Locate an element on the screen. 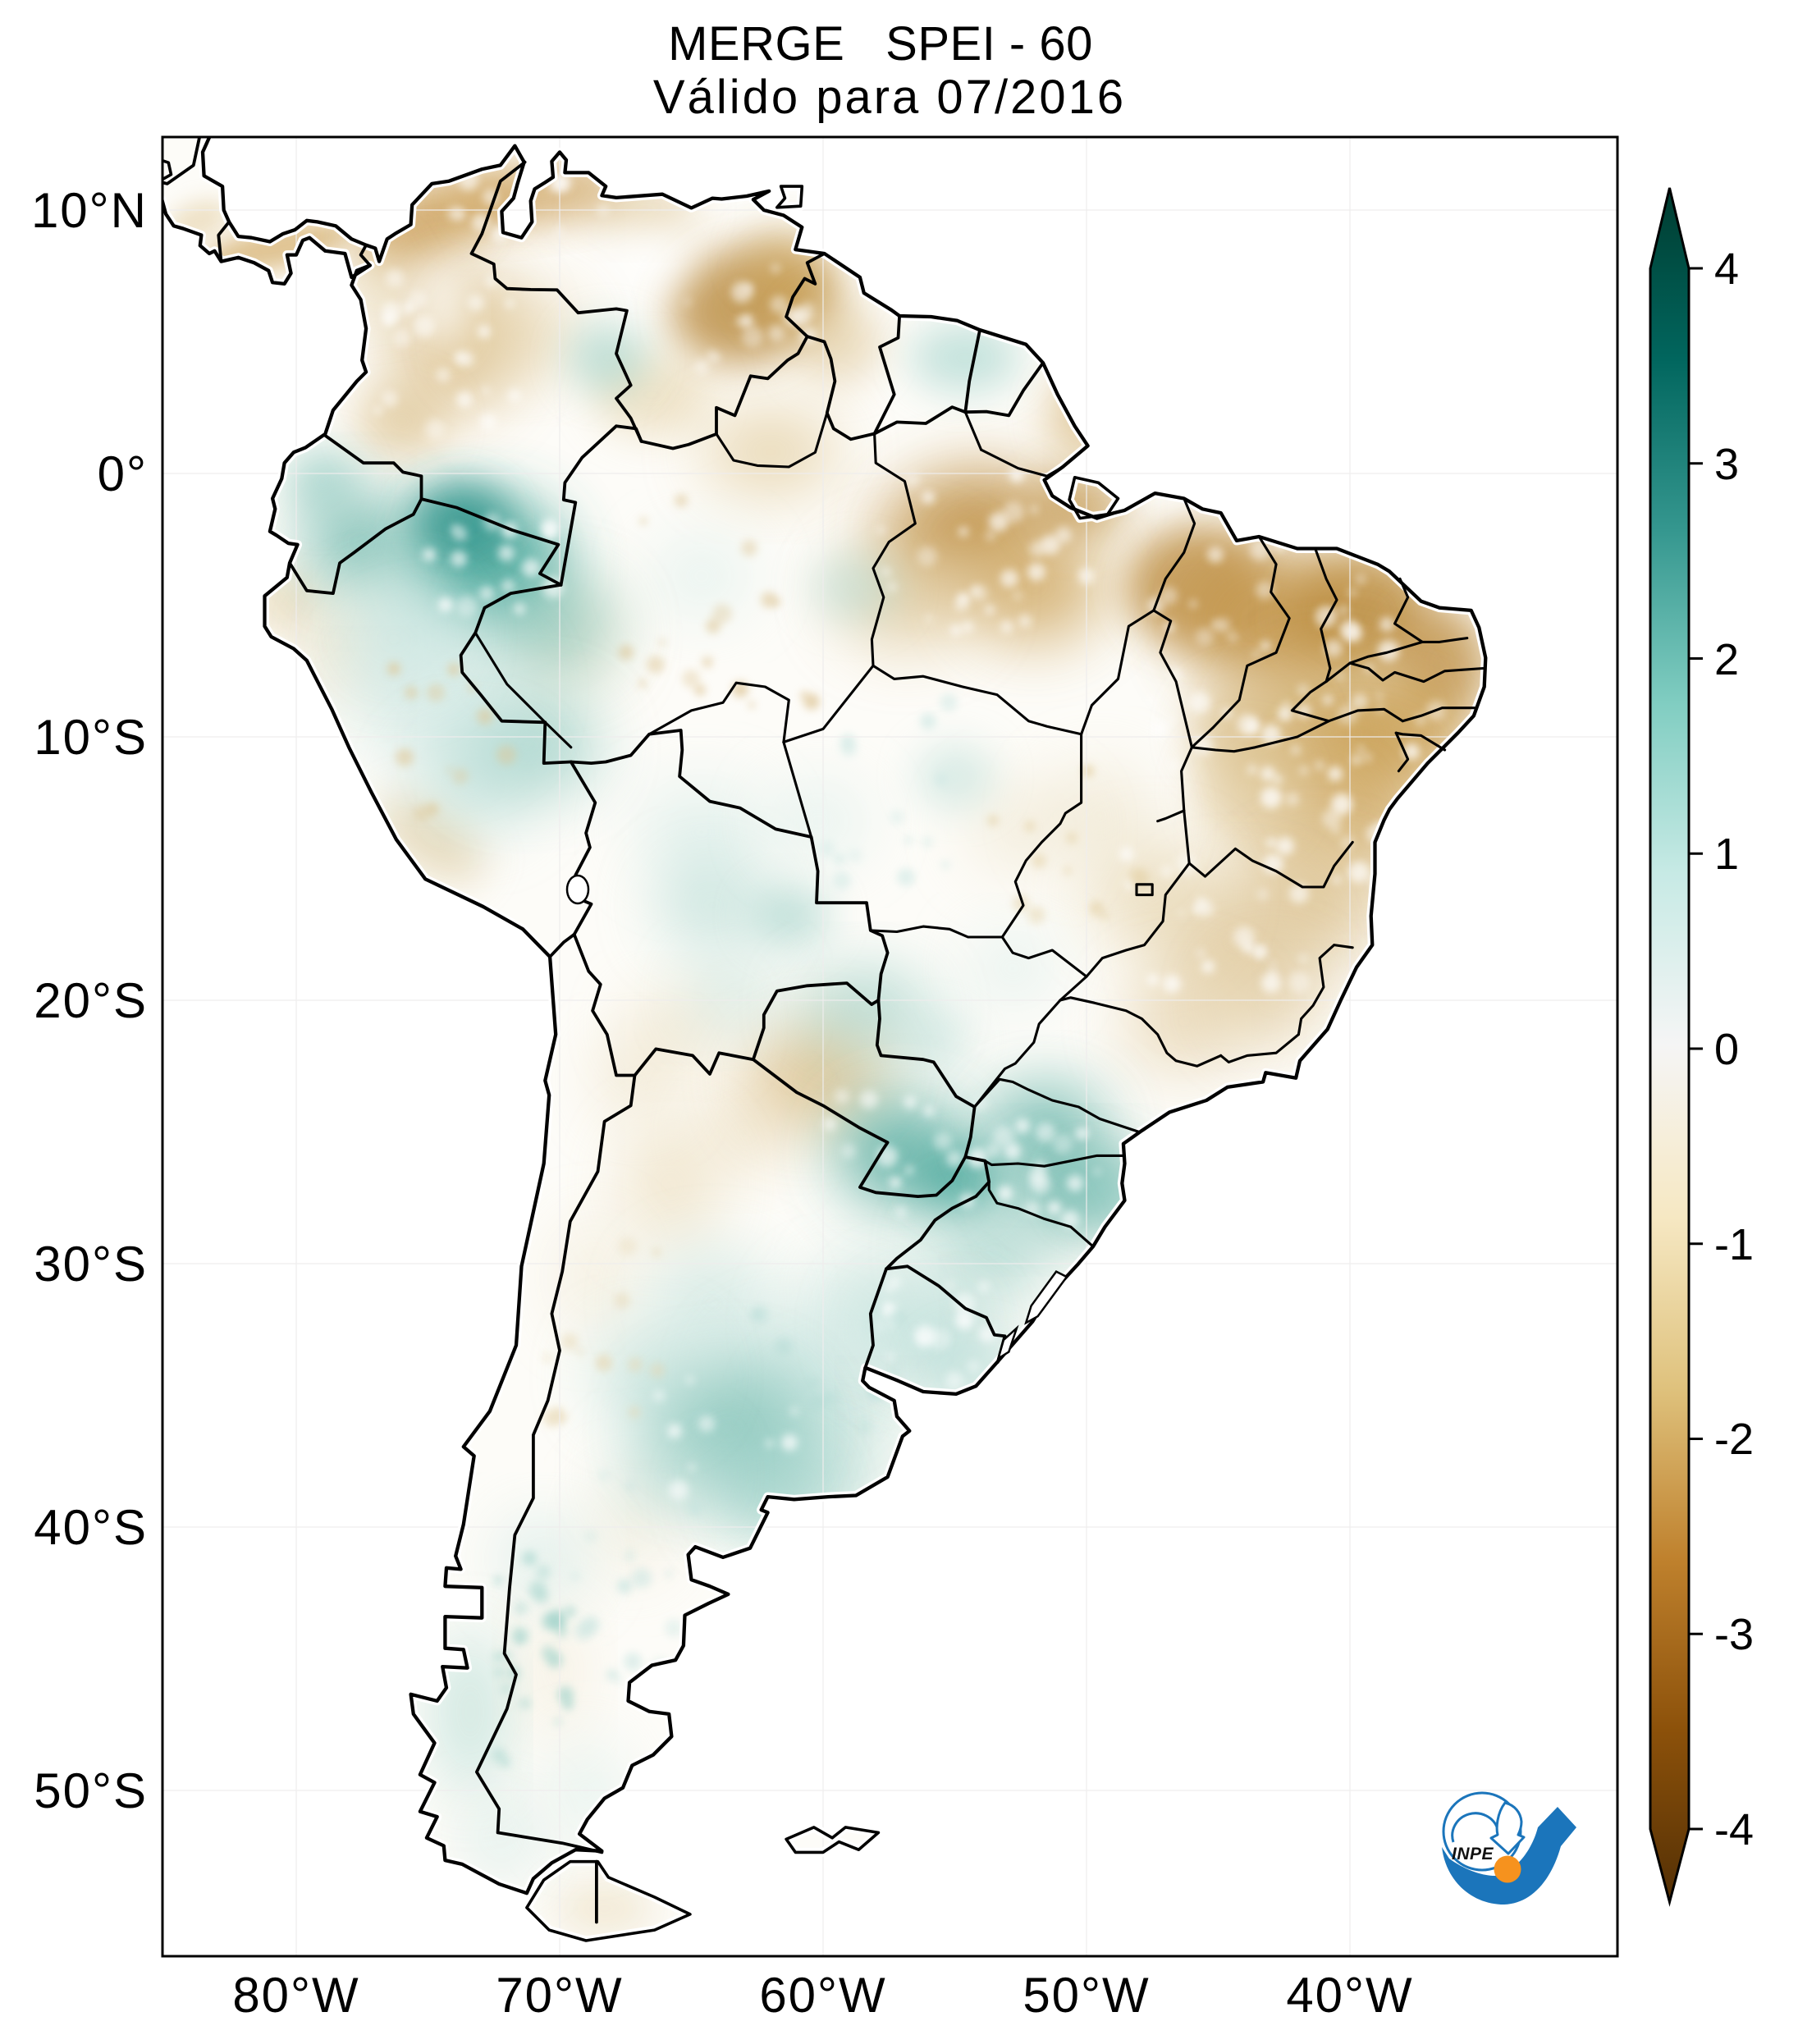  svg-text: 0 is located at coordinates (1726, 1049).